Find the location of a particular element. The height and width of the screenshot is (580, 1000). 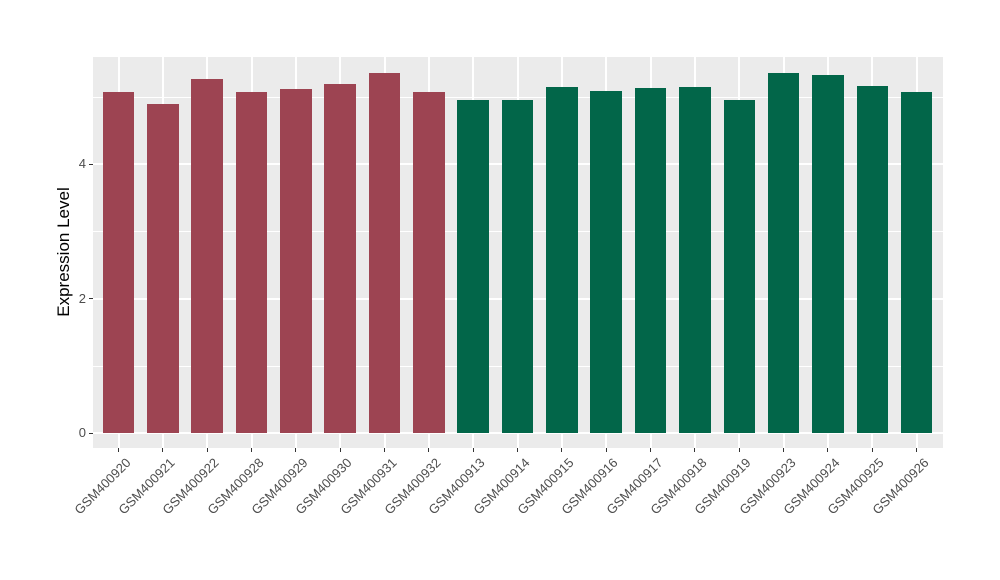

y-tick-label: 2 is located at coordinates (82, 298).